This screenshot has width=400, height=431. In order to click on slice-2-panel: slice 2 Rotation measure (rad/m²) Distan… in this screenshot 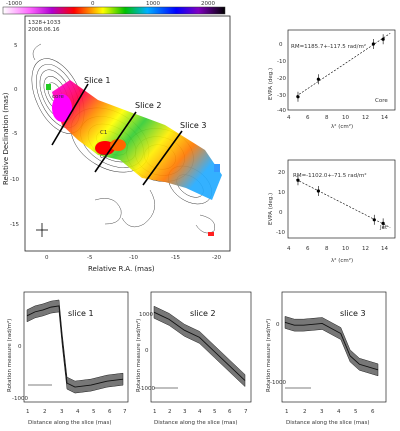, I will do `click(193, 358)`.